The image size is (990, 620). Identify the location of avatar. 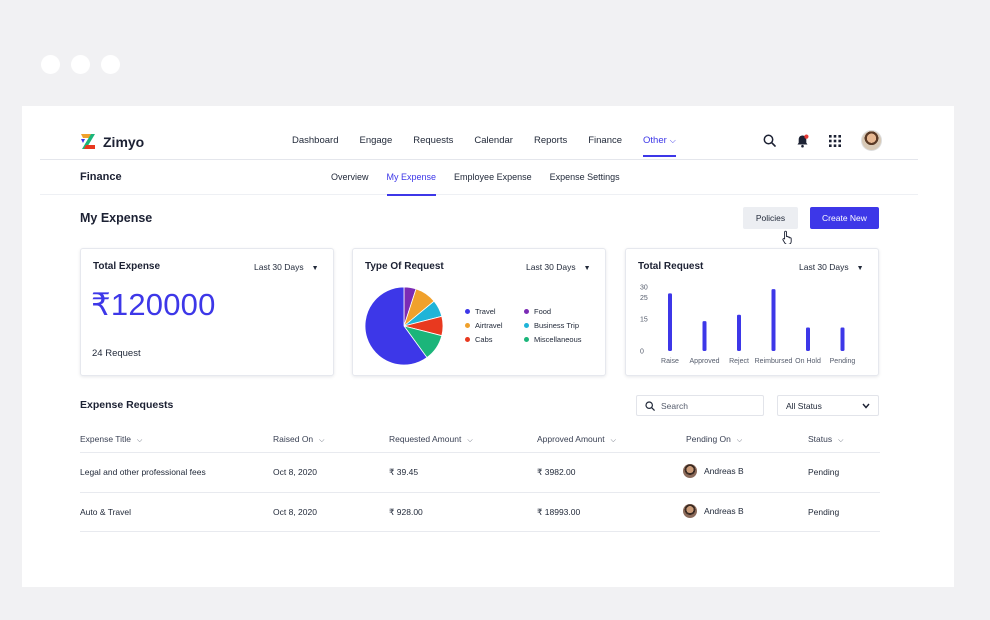
(690, 471).